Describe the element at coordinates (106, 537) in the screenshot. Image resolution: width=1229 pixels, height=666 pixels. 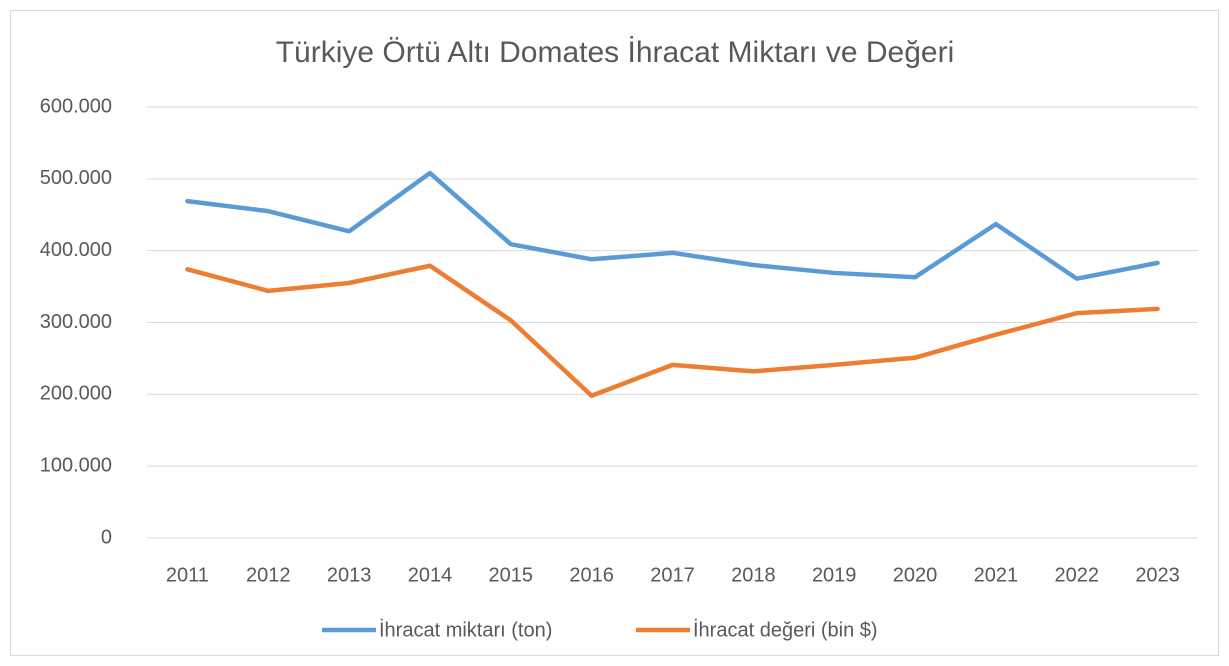
I see `y-tick-label: 0` at that location.